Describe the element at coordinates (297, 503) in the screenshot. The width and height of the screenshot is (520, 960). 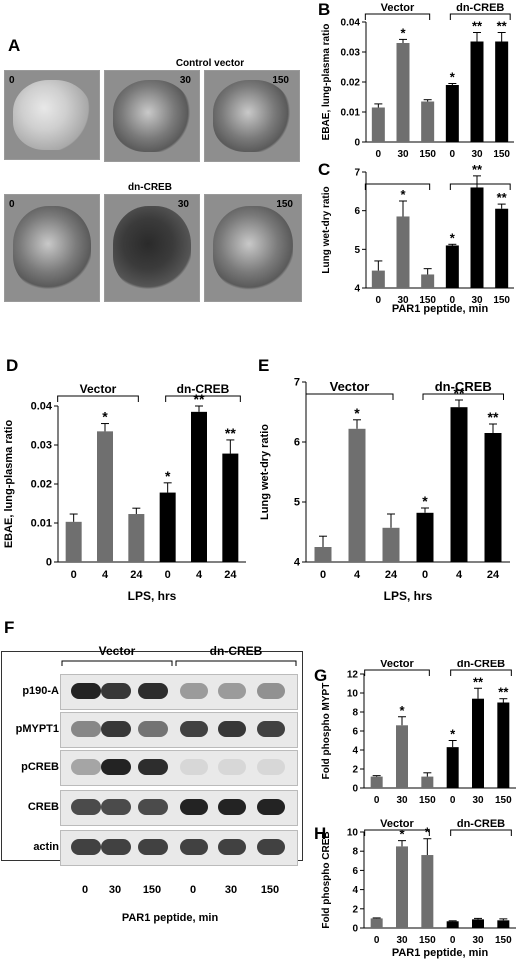
I see `y-tick-label: 5` at that location.